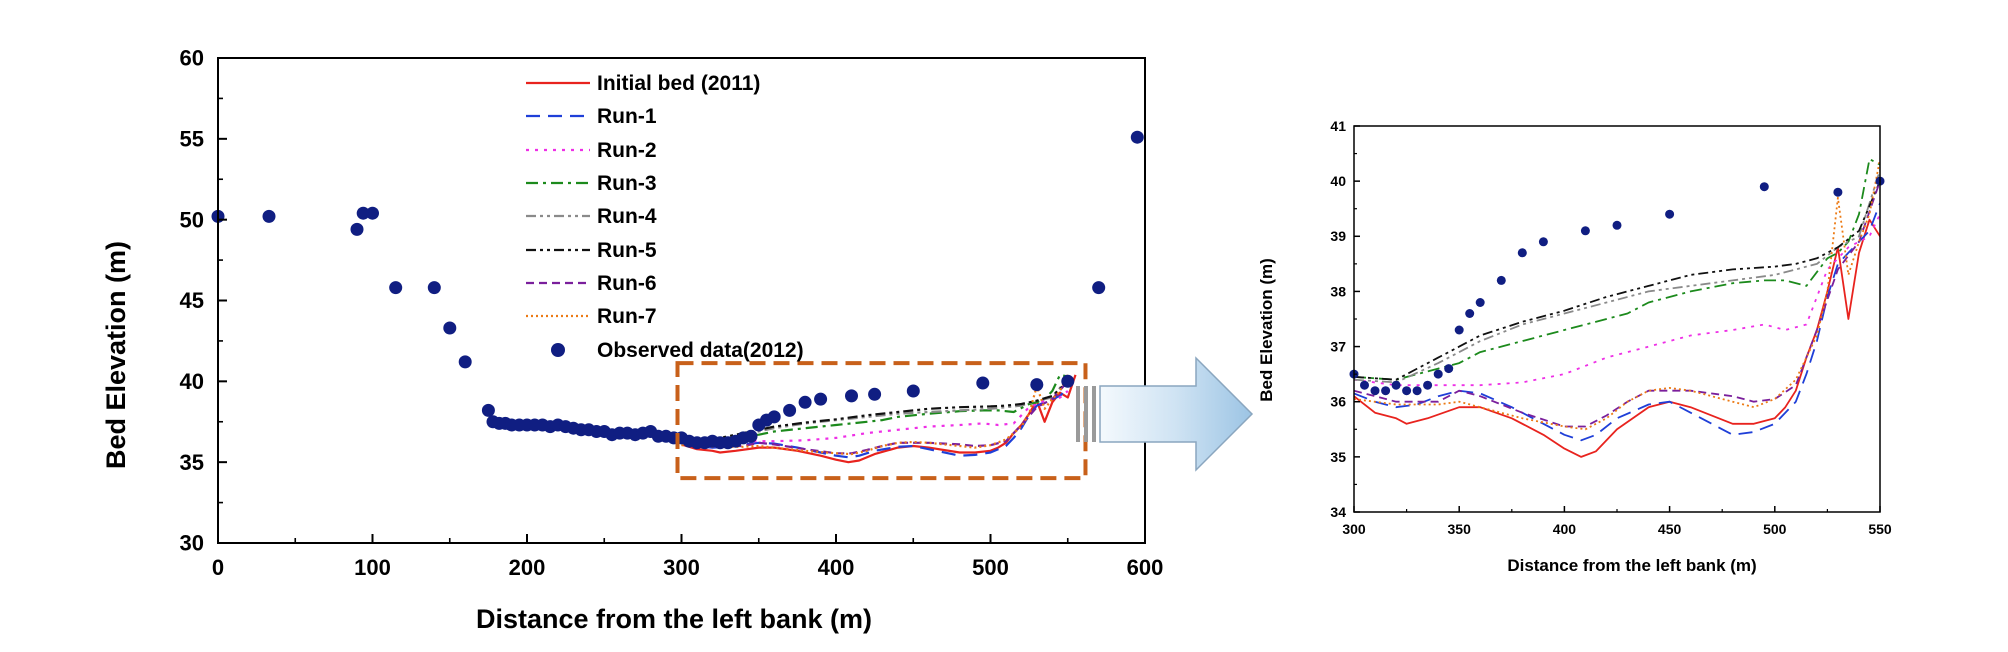 This screenshot has width=2008, height=652. What do you see at coordinates (591, 116) in the screenshot?
I see `legend-item-run1: Run-1` at bounding box center [591, 116].